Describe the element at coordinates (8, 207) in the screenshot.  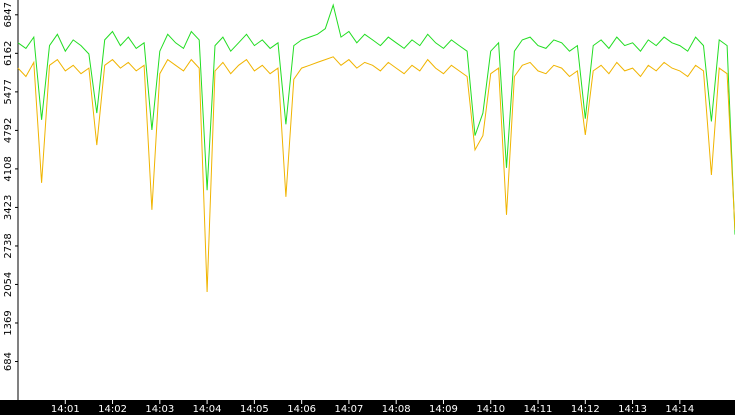
I see `y-tick-label: 3423` at that location.